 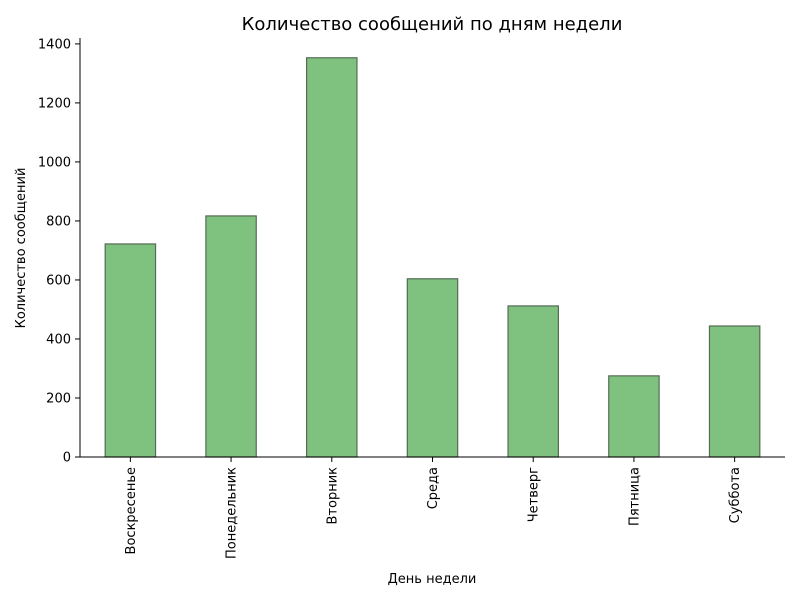 I want to click on y-axis-label: Количество сообщений, so click(x=21, y=248).